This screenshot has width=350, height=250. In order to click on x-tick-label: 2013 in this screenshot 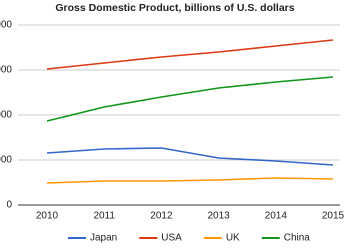, I will do `click(218, 216)`.